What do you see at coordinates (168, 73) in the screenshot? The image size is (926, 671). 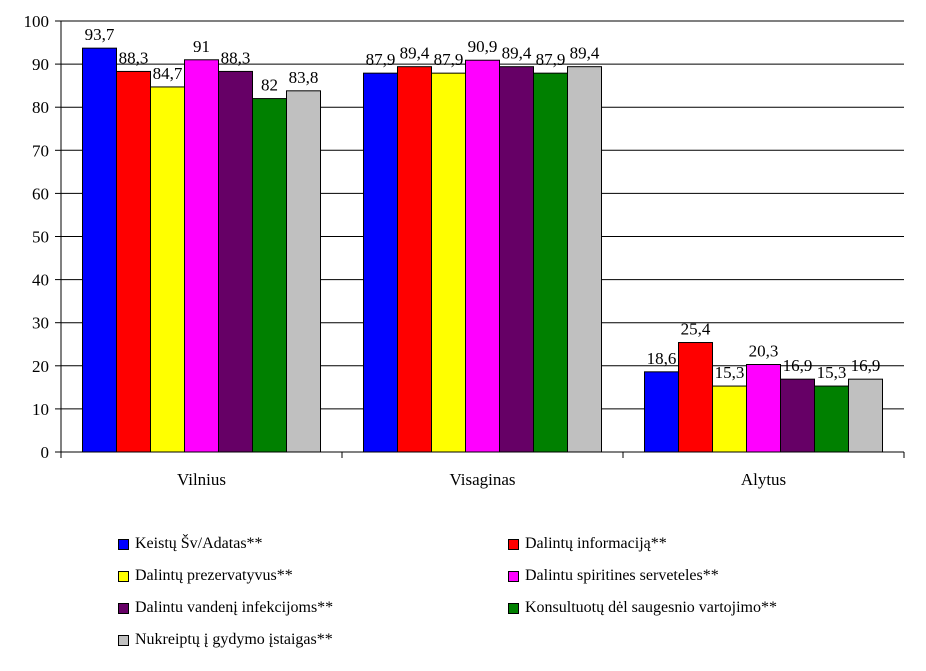 I see `data-label: 84,7` at bounding box center [168, 73].